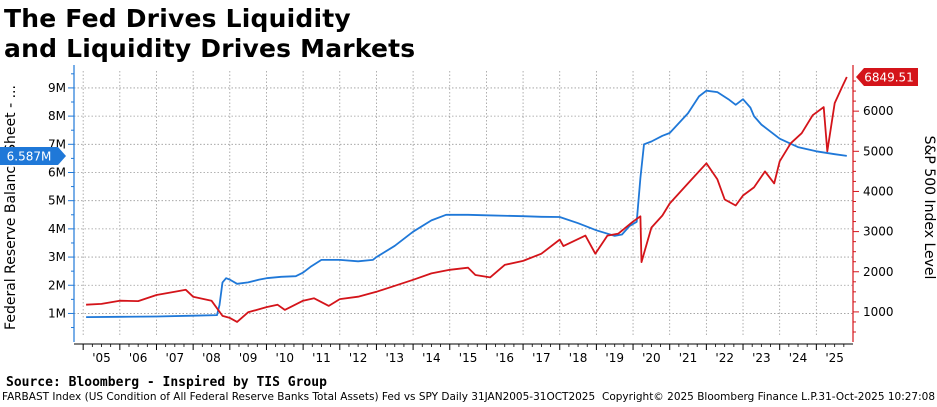 The width and height of the screenshot is (937, 407). Describe the element at coordinates (57, 172) in the screenshot. I see `left-tick-label: 6M` at that location.